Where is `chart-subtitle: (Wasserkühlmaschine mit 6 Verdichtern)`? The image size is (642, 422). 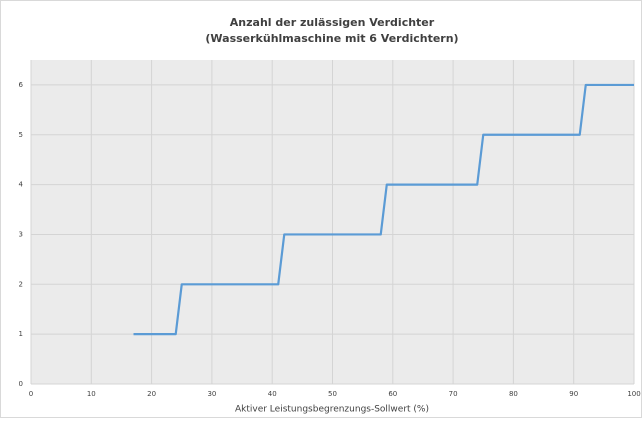
chart-subtitle: (Wasserkühlmaschine mit 6 Verdichtern) is located at coordinates (331, 38).